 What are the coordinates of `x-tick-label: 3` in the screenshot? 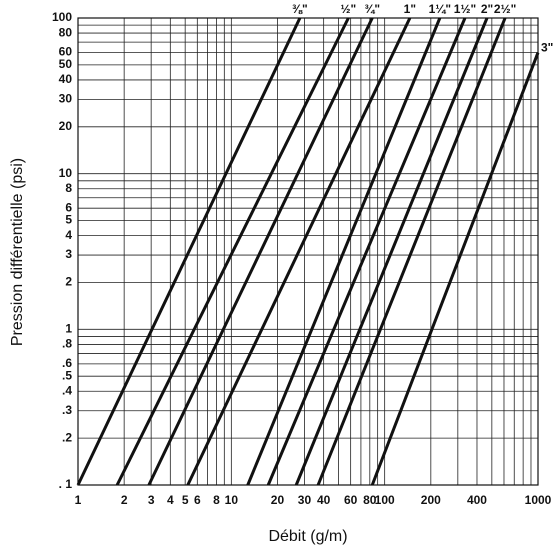 It's located at (151, 500).